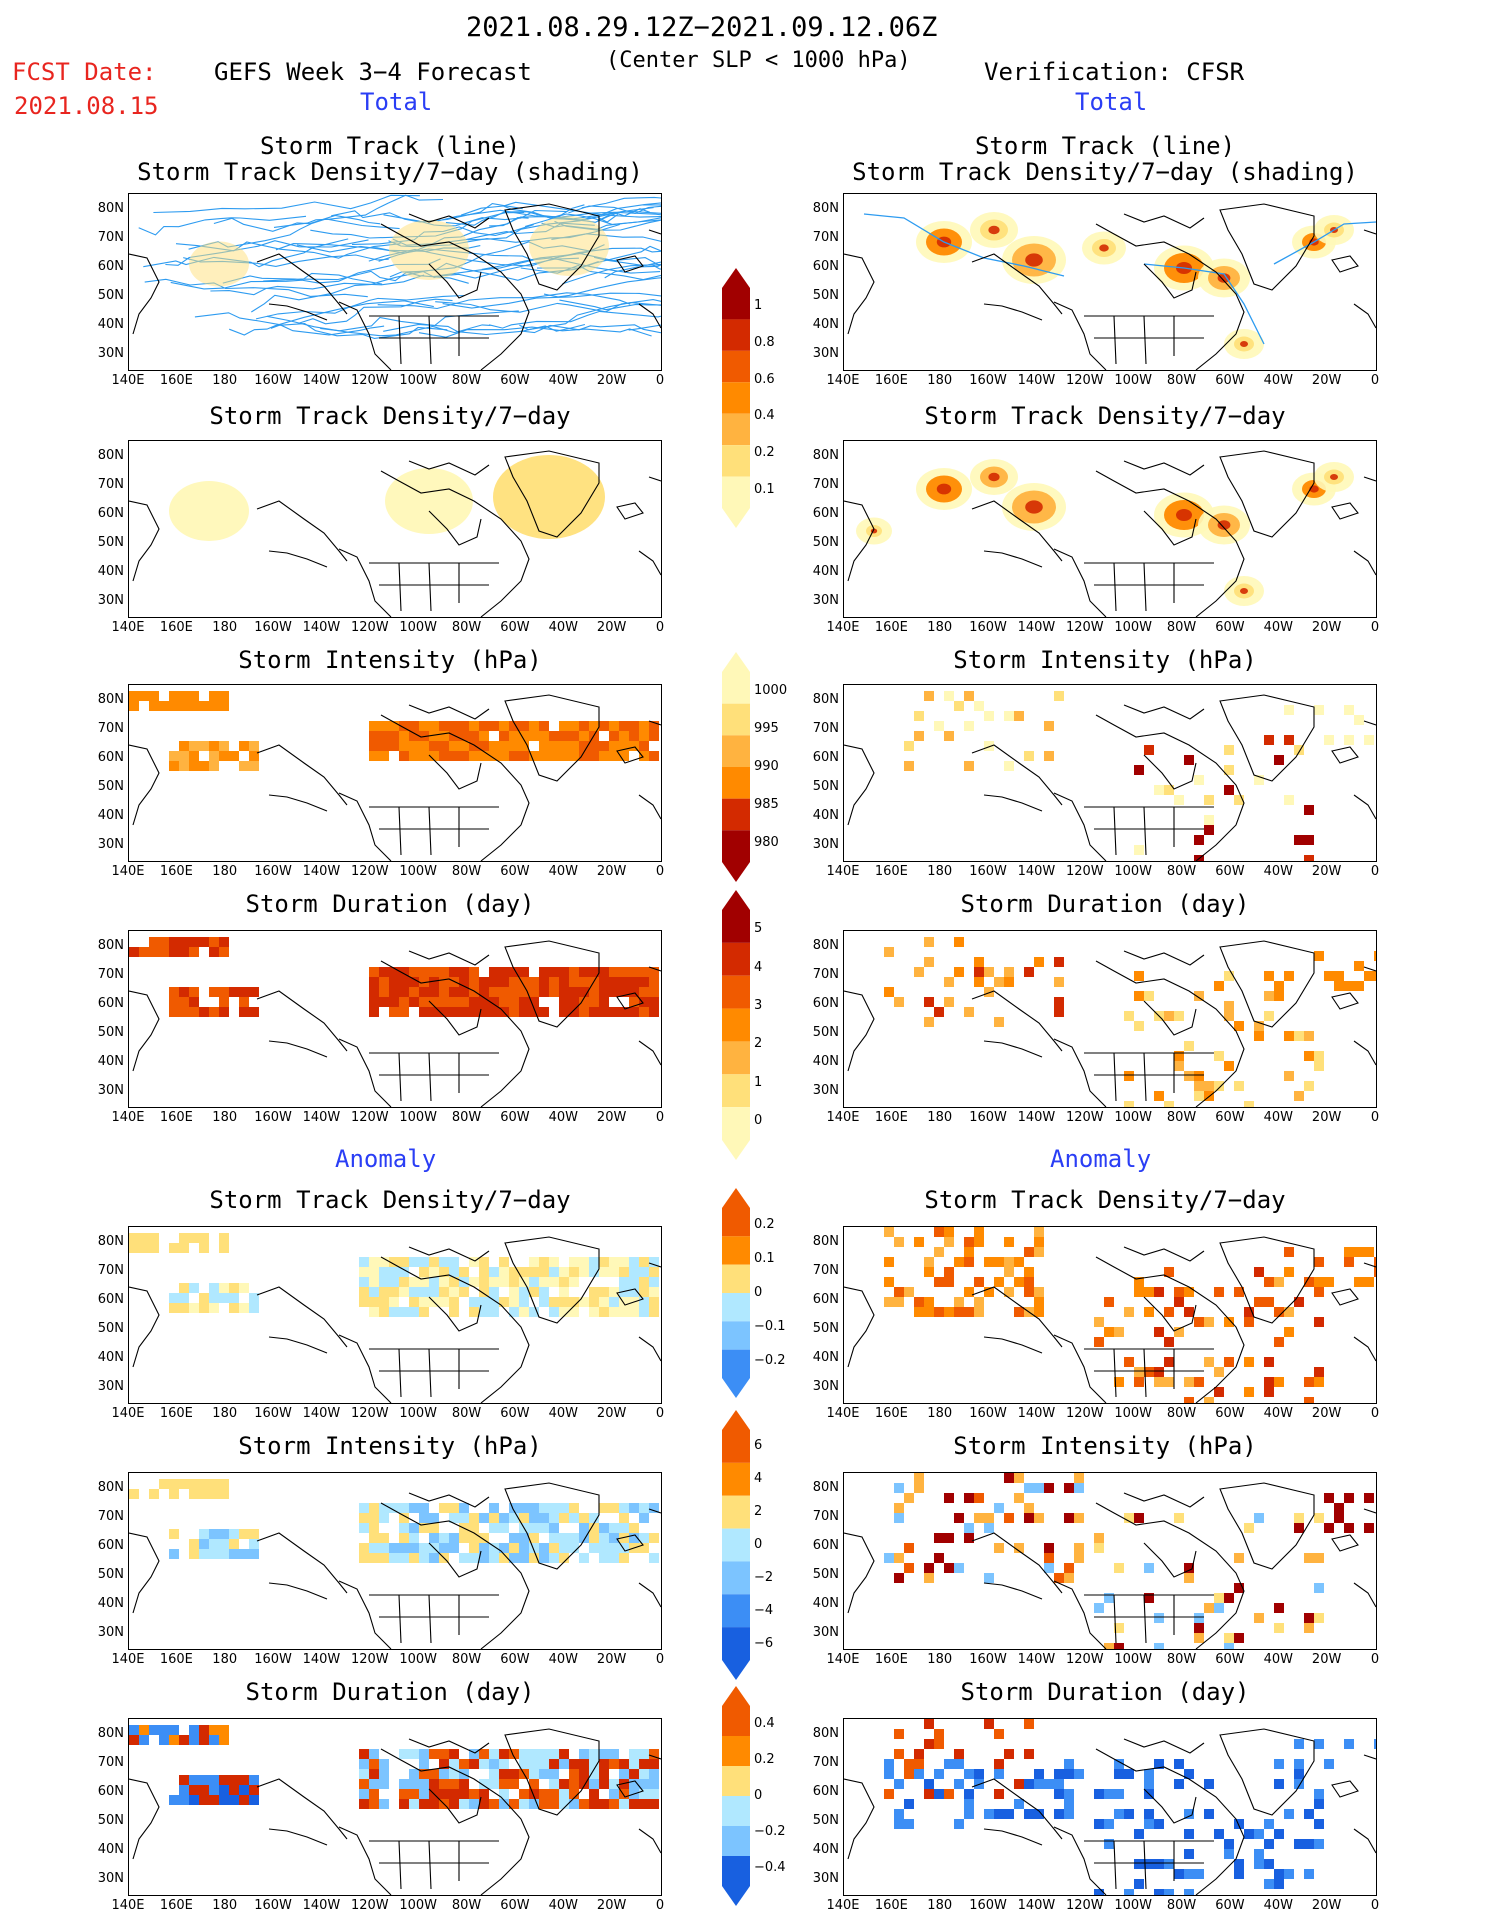 Image resolution: width=1487 pixels, height=1925 pixels. Describe the element at coordinates (1230, 1117) in the screenshot. I see `lon-tick-label: 60W` at that location.